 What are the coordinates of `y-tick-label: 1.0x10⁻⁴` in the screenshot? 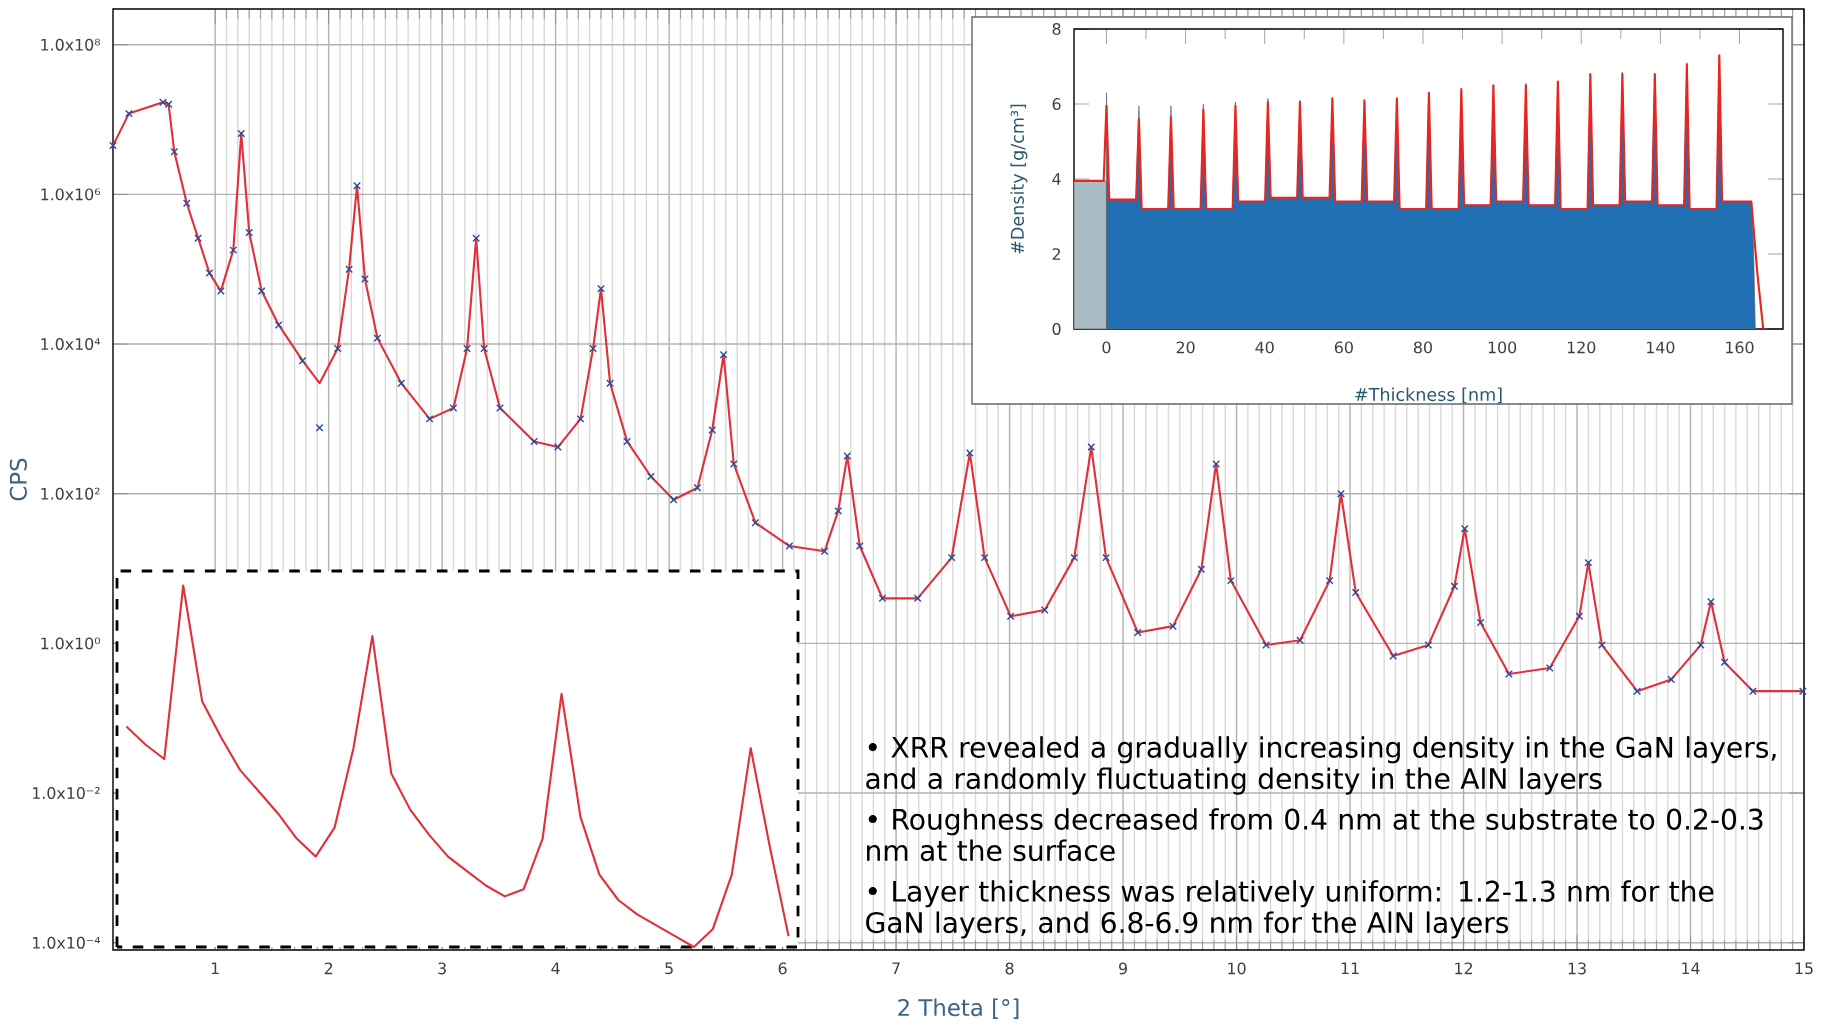 It's located at (67, 942).